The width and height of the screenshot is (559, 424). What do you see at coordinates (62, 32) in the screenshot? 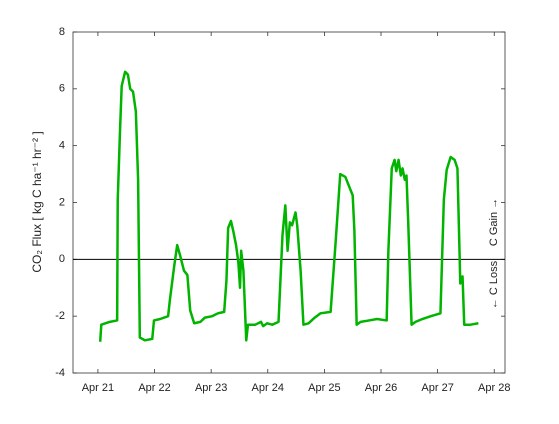
I see `y-tick-label: 8` at bounding box center [62, 32].